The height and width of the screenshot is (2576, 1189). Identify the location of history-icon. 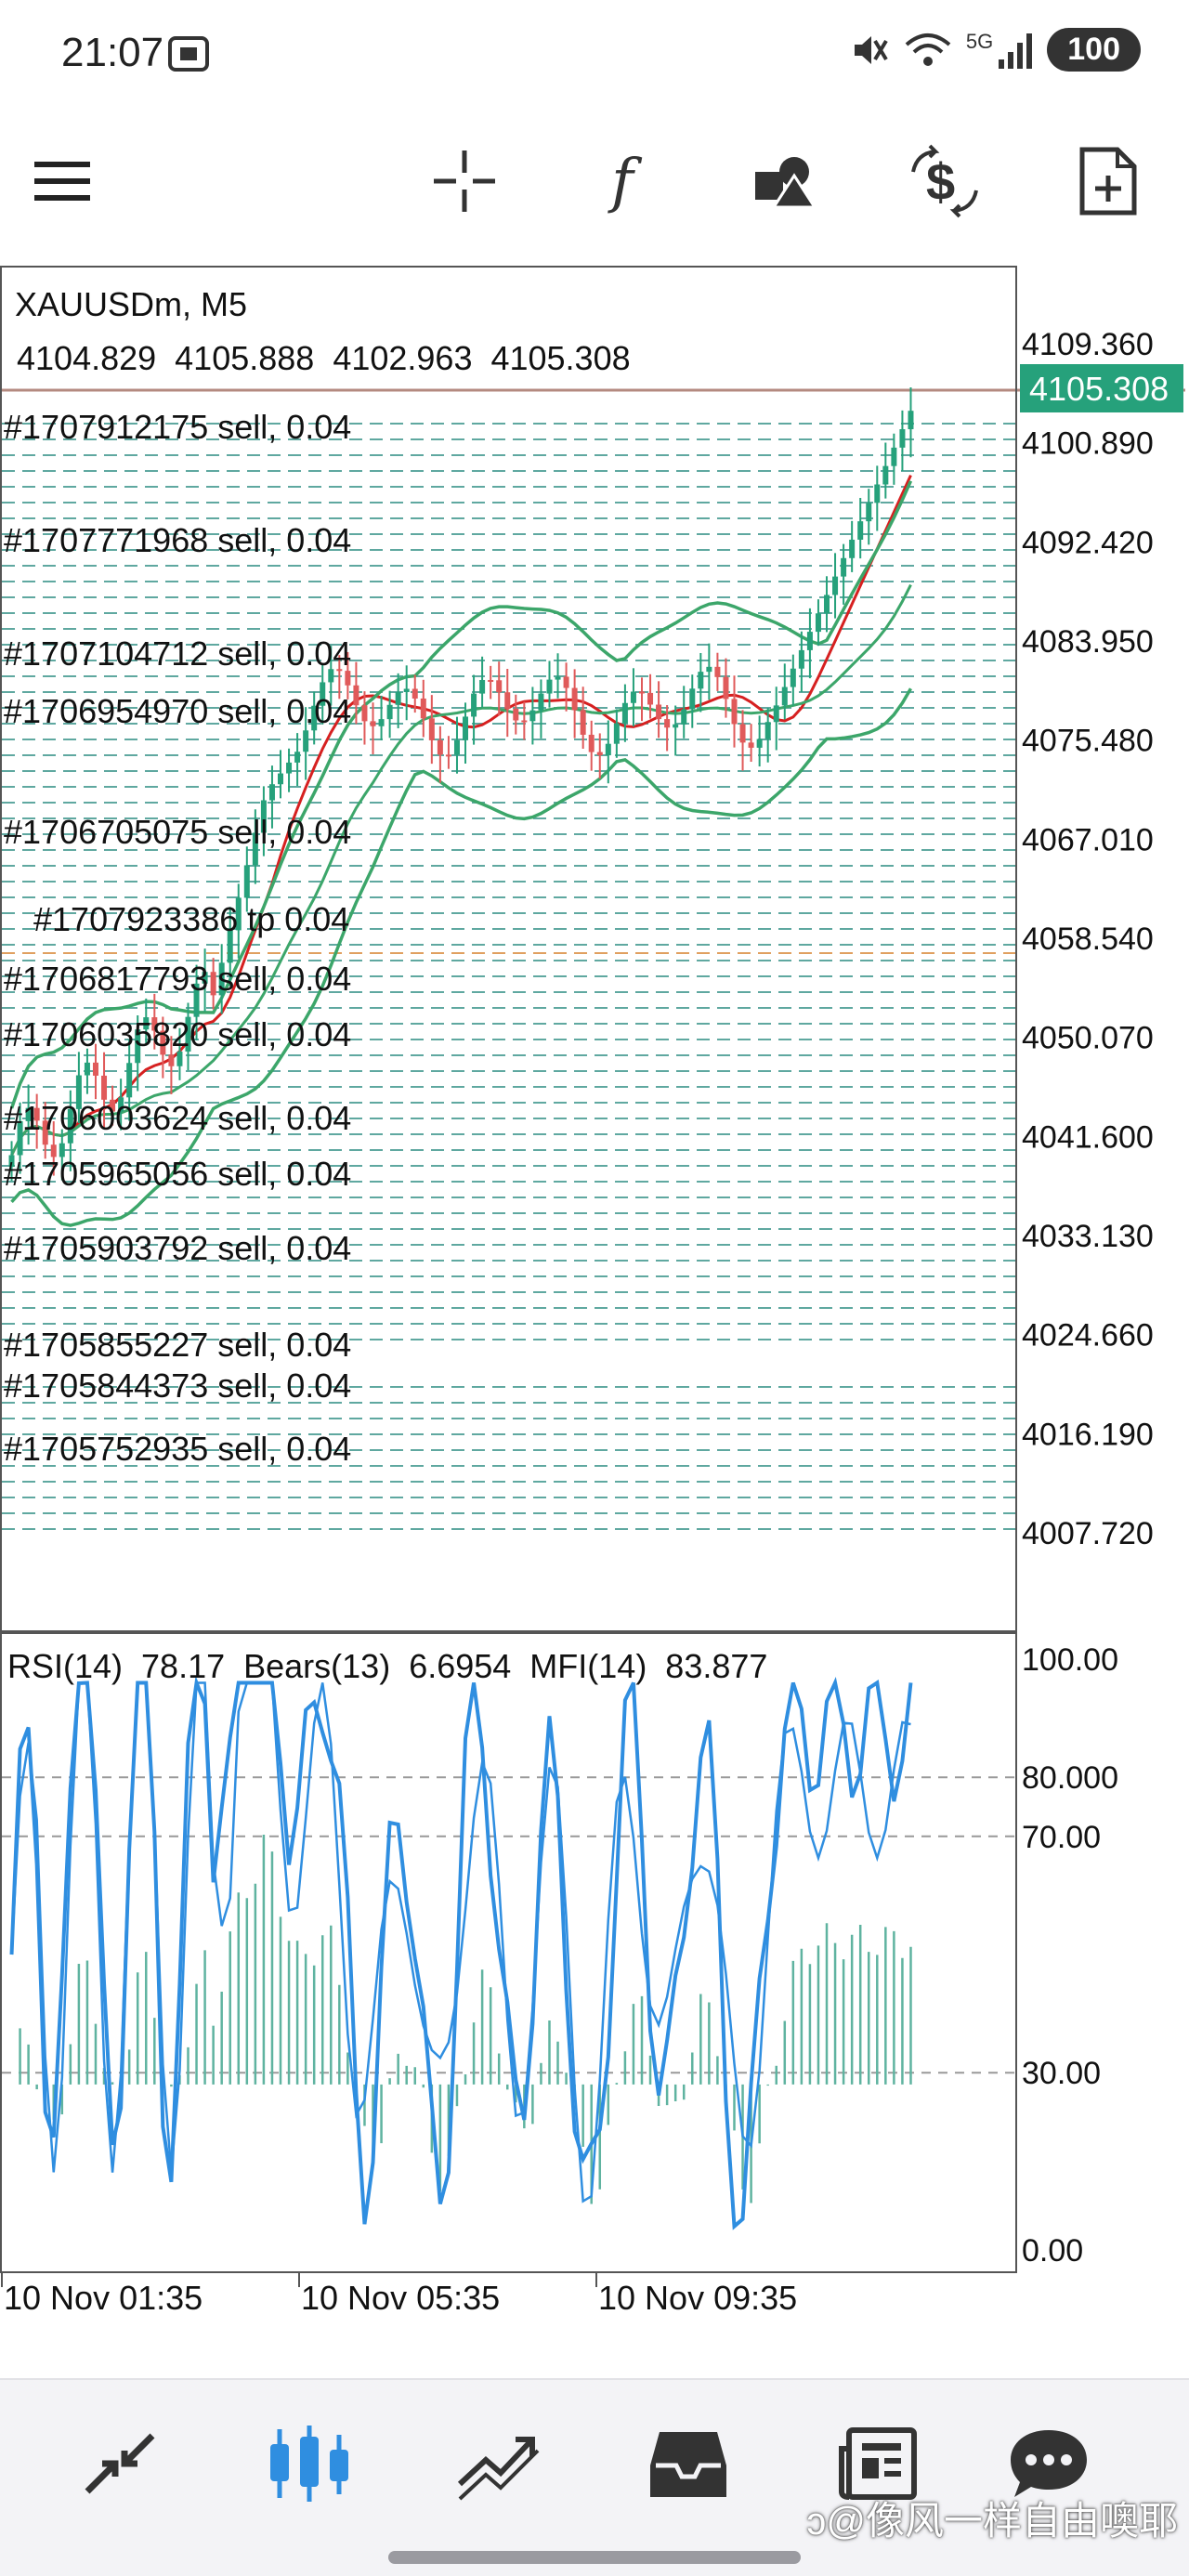
(688, 2464).